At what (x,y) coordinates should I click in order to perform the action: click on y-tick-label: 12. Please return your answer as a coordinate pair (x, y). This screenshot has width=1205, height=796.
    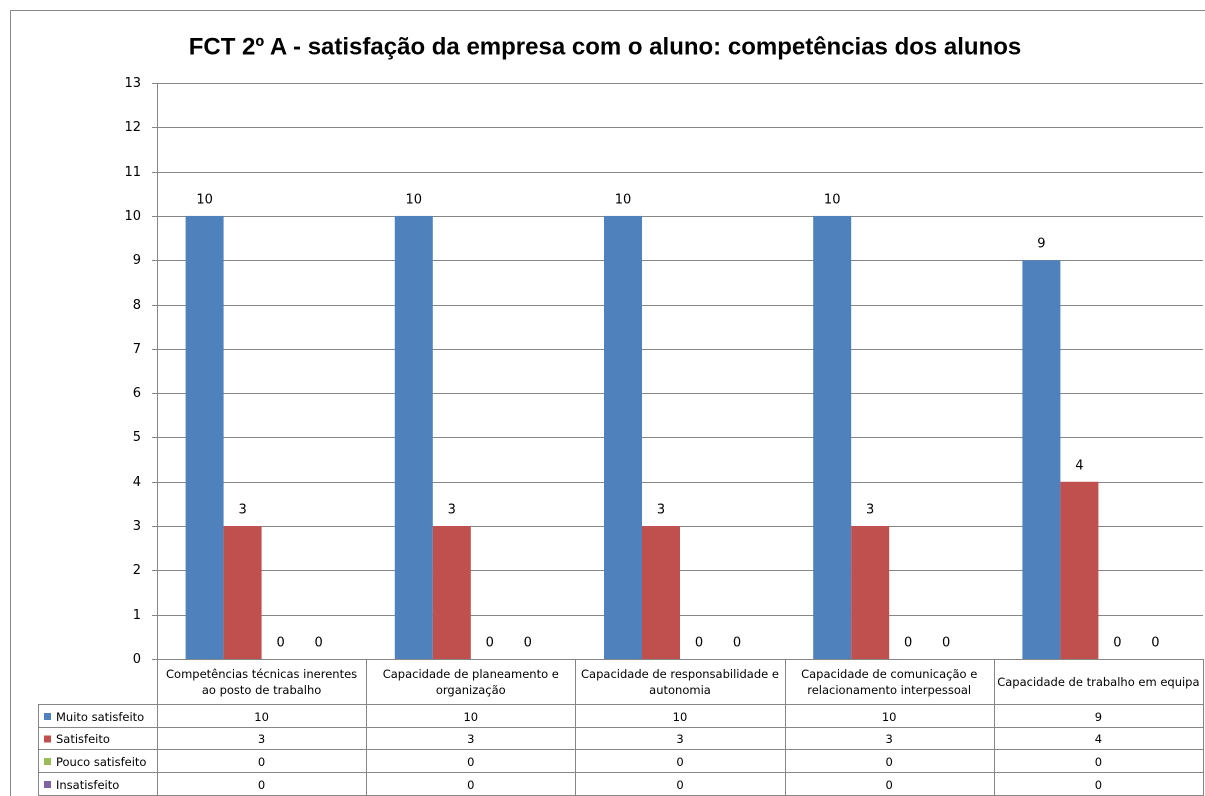
    Looking at the image, I should click on (132, 127).